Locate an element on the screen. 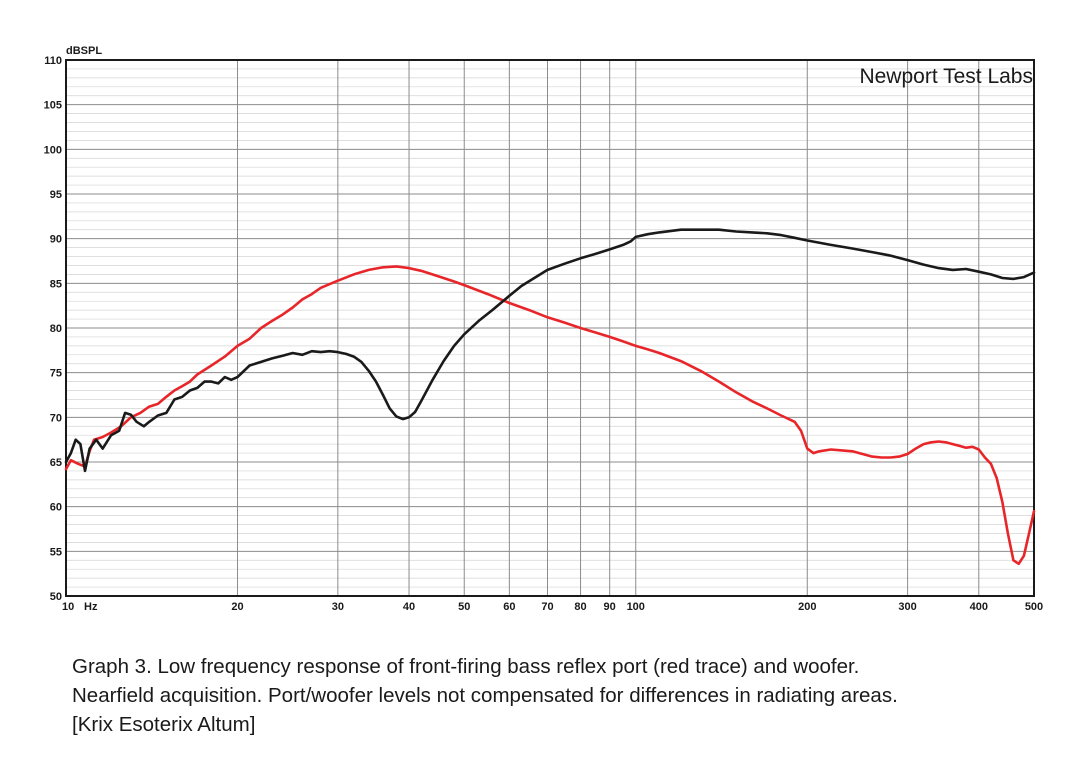 The width and height of the screenshot is (1084, 780). x-axis-unit-label: Hz is located at coordinates (91, 607).